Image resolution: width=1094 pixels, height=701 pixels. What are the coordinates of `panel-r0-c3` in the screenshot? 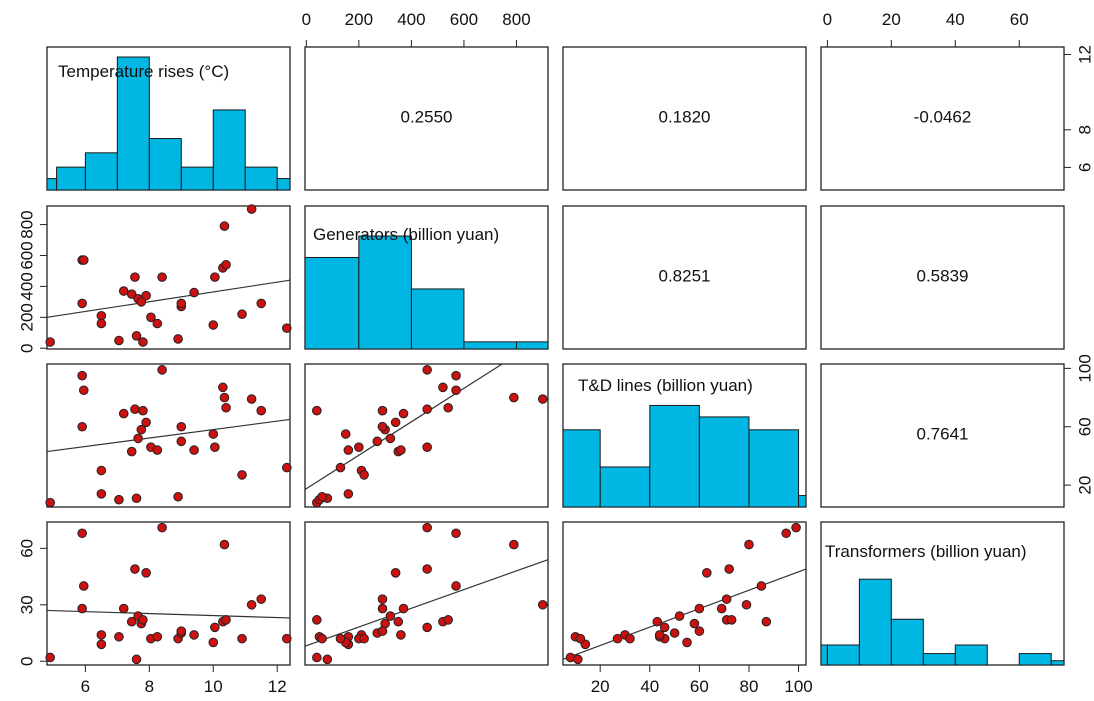 It's located at (942, 118).